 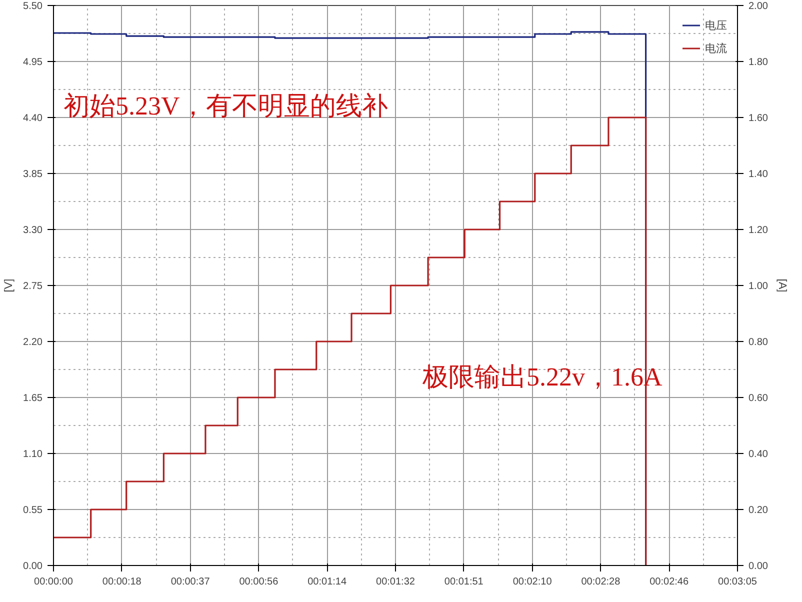 What do you see at coordinates (33, 286) in the screenshot?
I see `y-tick-label: 2.75` at bounding box center [33, 286].